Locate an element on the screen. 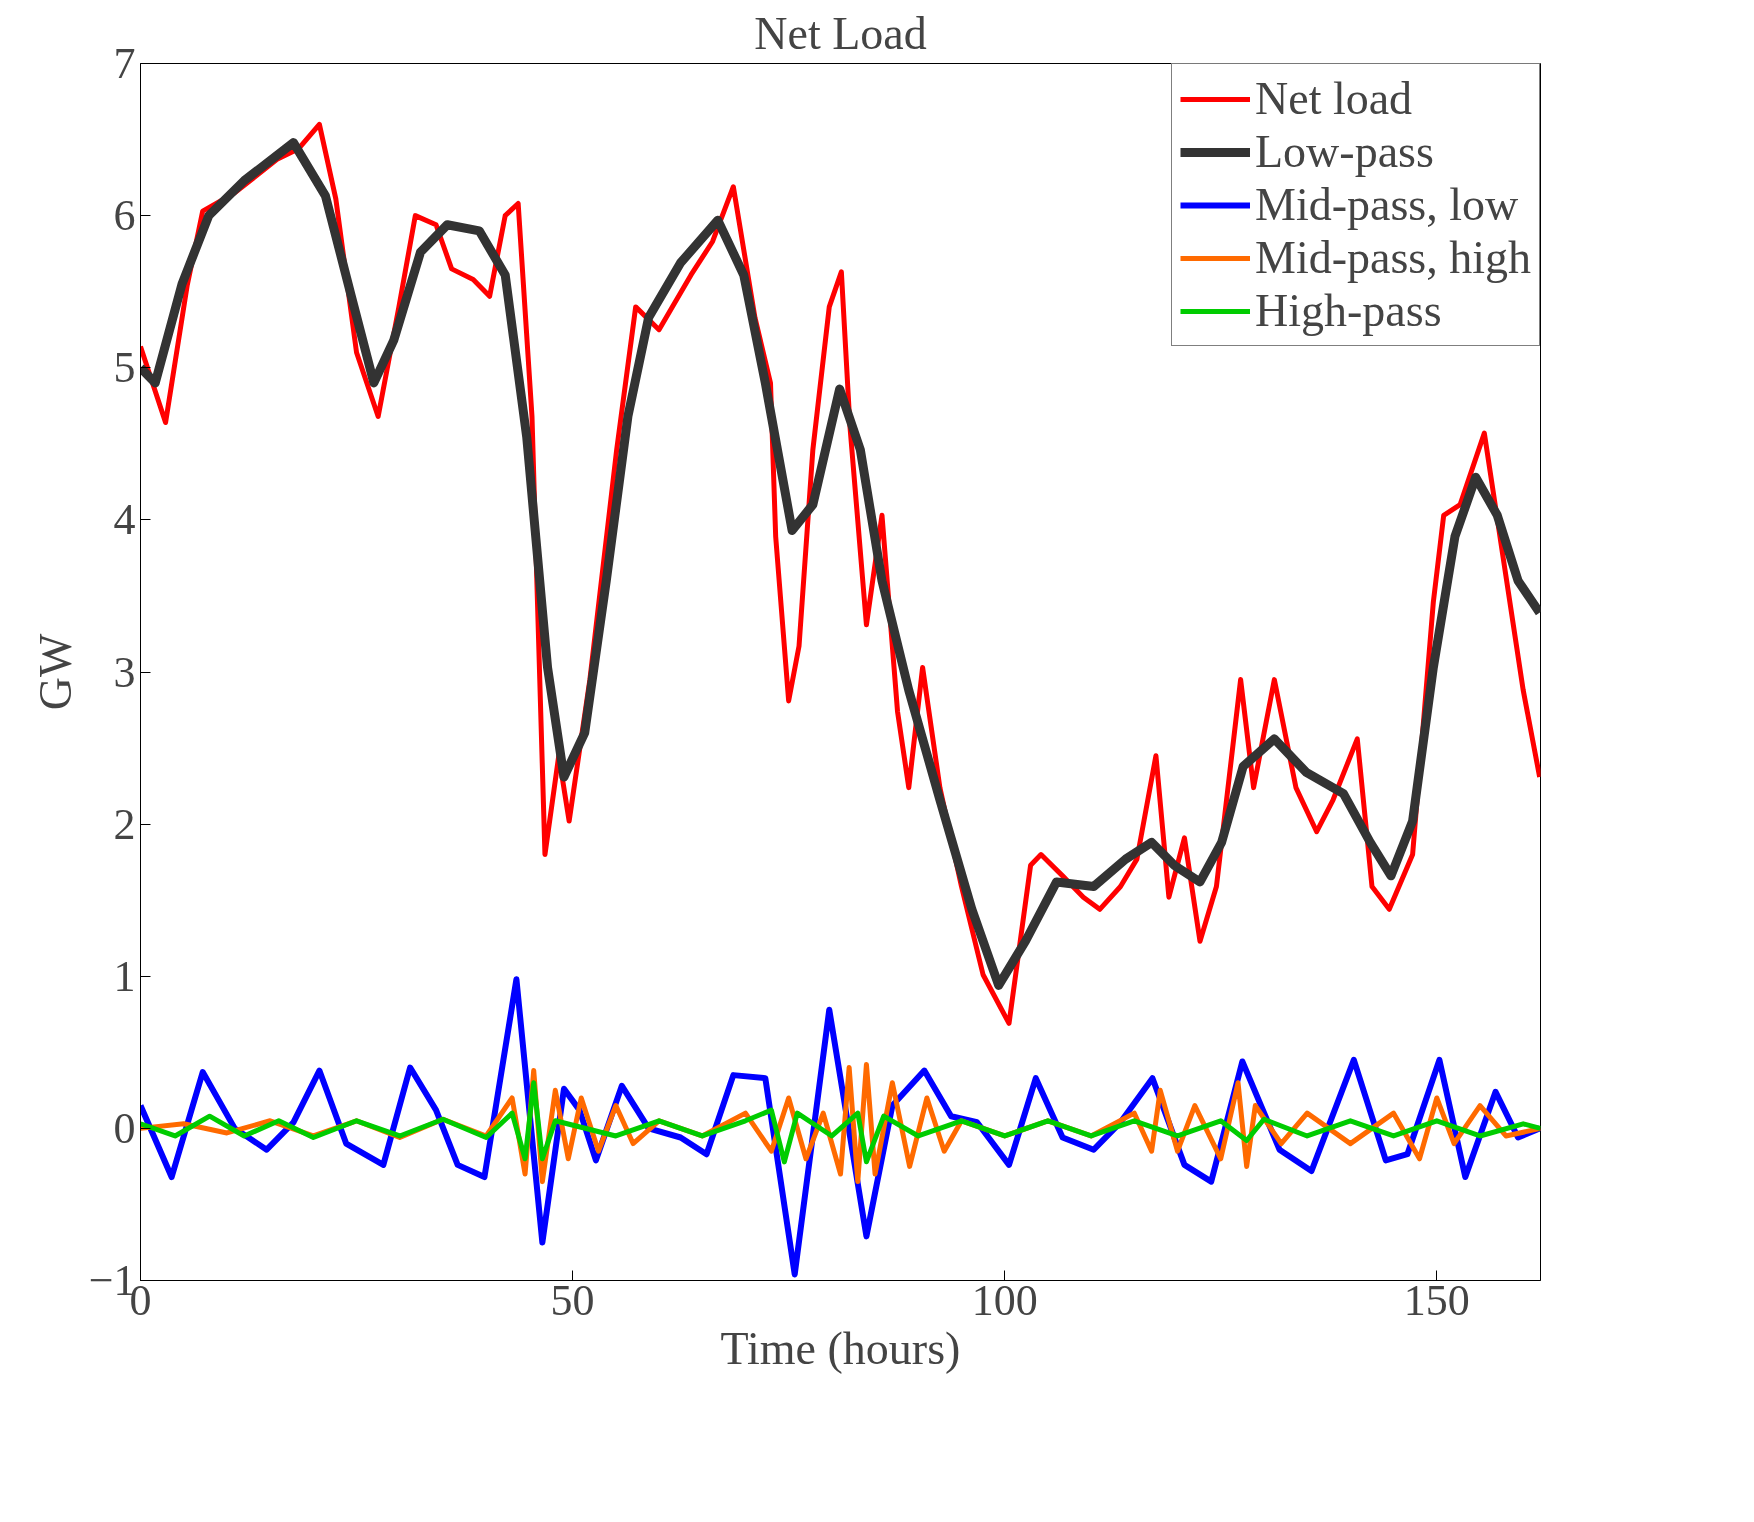  x-tick-label: 150 is located at coordinates (1436, 1300).